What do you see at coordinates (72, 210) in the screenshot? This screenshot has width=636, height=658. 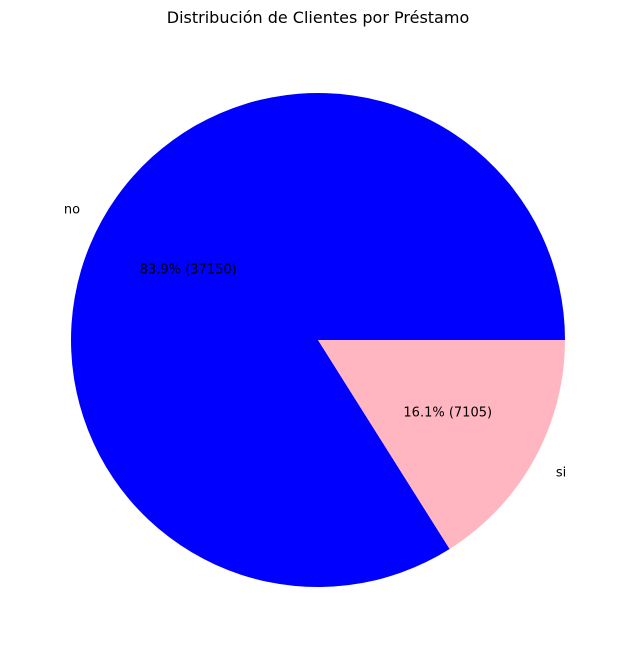 I see `slice-label-no: no` at bounding box center [72, 210].